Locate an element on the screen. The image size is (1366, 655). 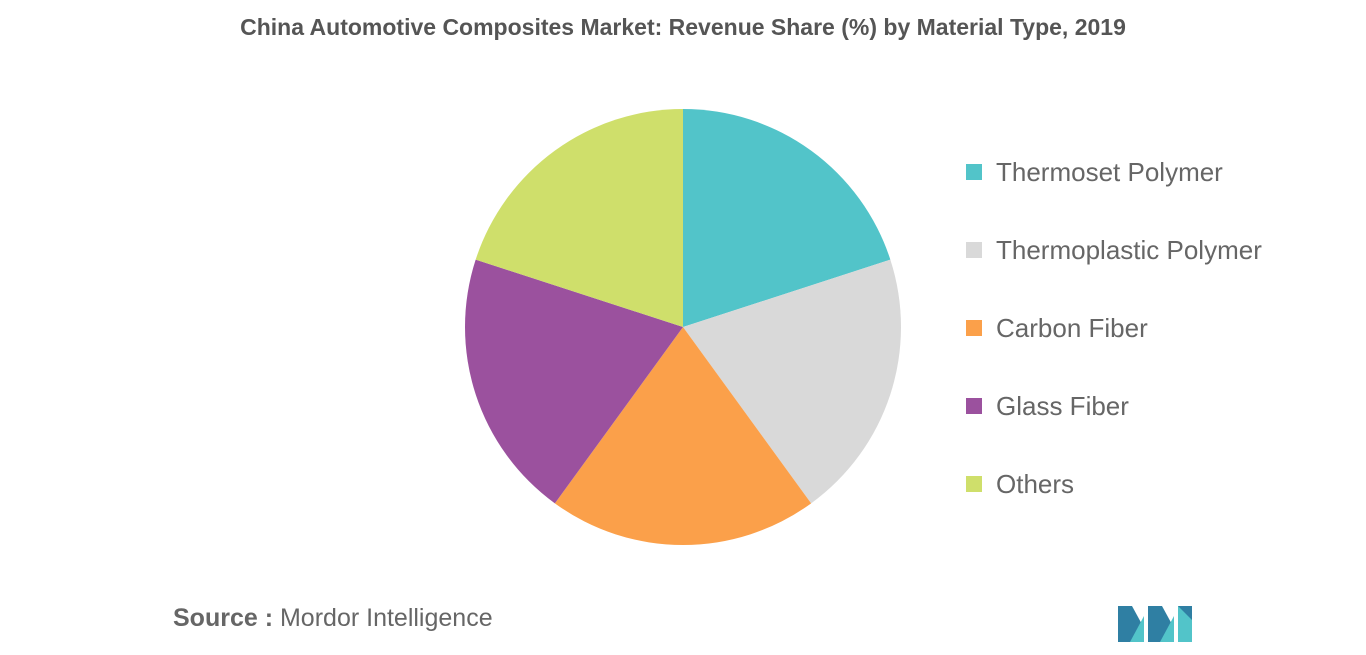
source-note: Source : Mordor Intelligence is located at coordinates (333, 618).